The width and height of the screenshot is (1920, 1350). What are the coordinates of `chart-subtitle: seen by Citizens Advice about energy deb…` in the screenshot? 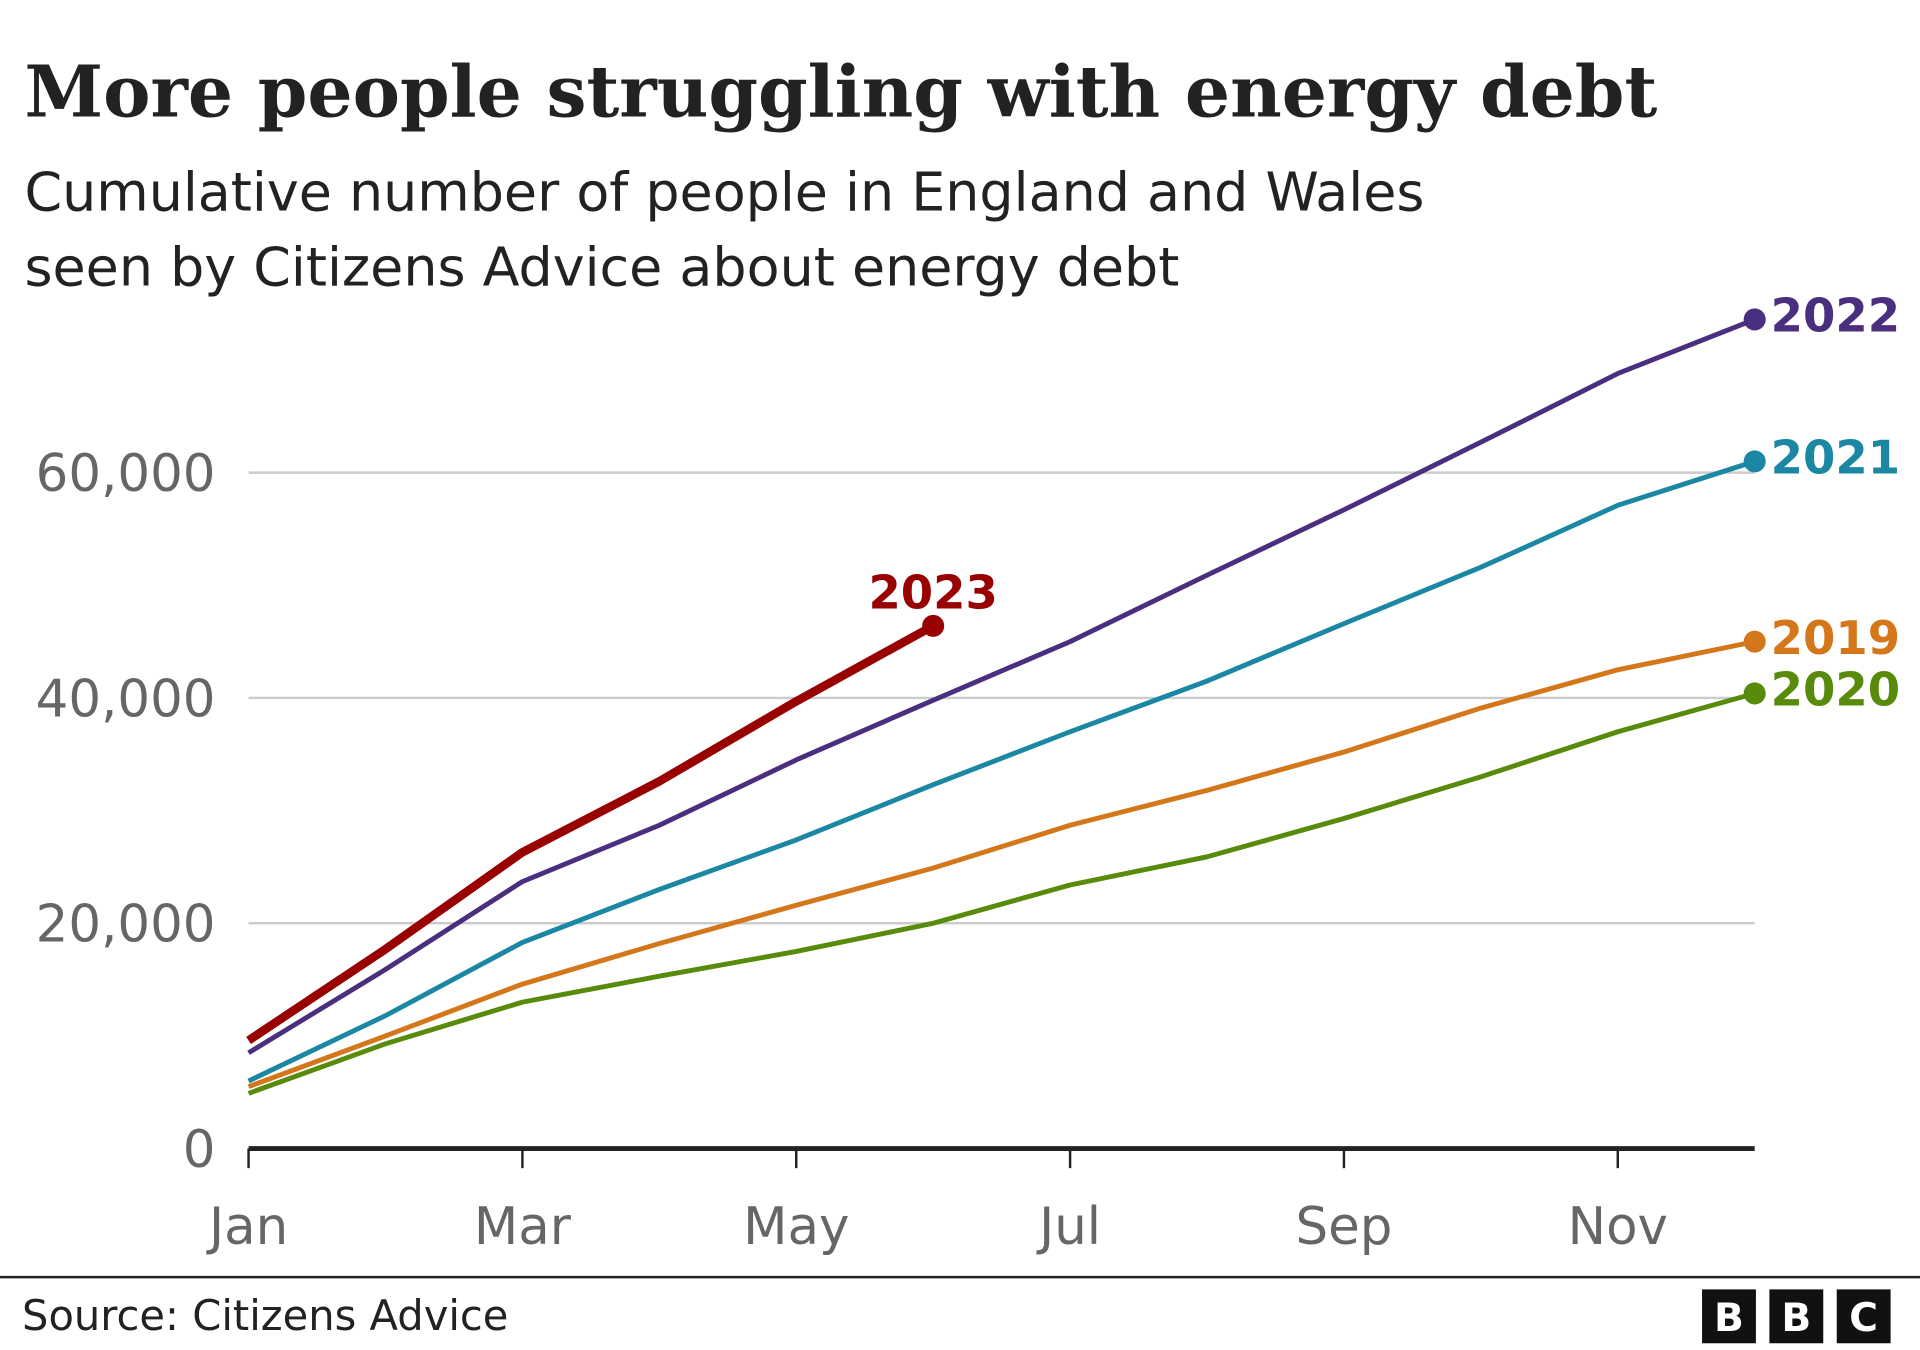 It's located at (601, 266).